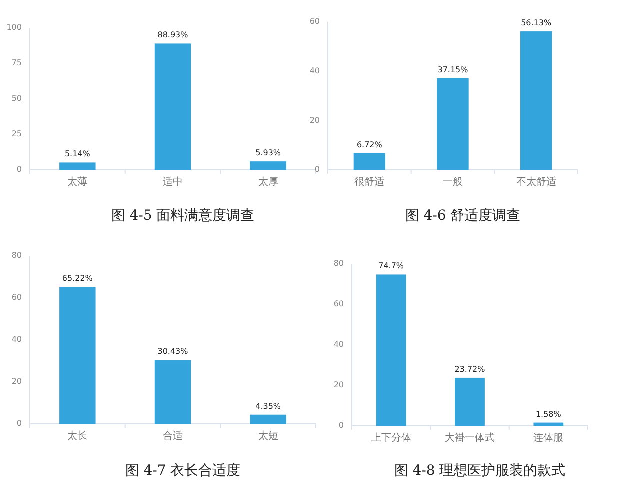 This screenshot has width=640, height=500. What do you see at coordinates (463, 216) in the screenshot?
I see `text: 图 4-6 舒适度调查` at bounding box center [463, 216].